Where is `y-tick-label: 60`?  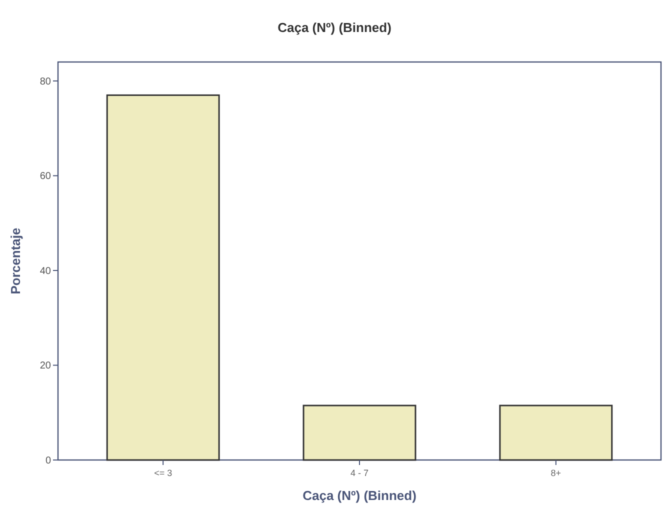
y-tick-label: 60 is located at coordinates (46, 176).